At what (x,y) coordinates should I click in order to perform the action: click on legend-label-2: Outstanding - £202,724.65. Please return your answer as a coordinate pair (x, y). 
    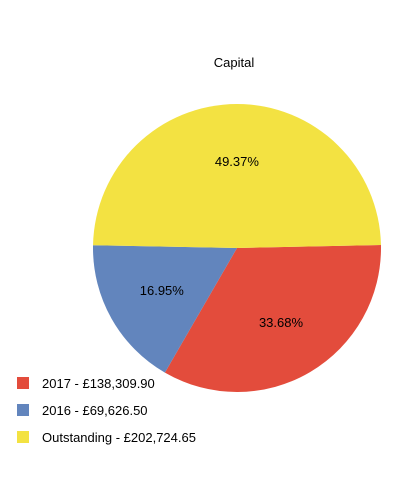
    Looking at the image, I should click on (119, 437).